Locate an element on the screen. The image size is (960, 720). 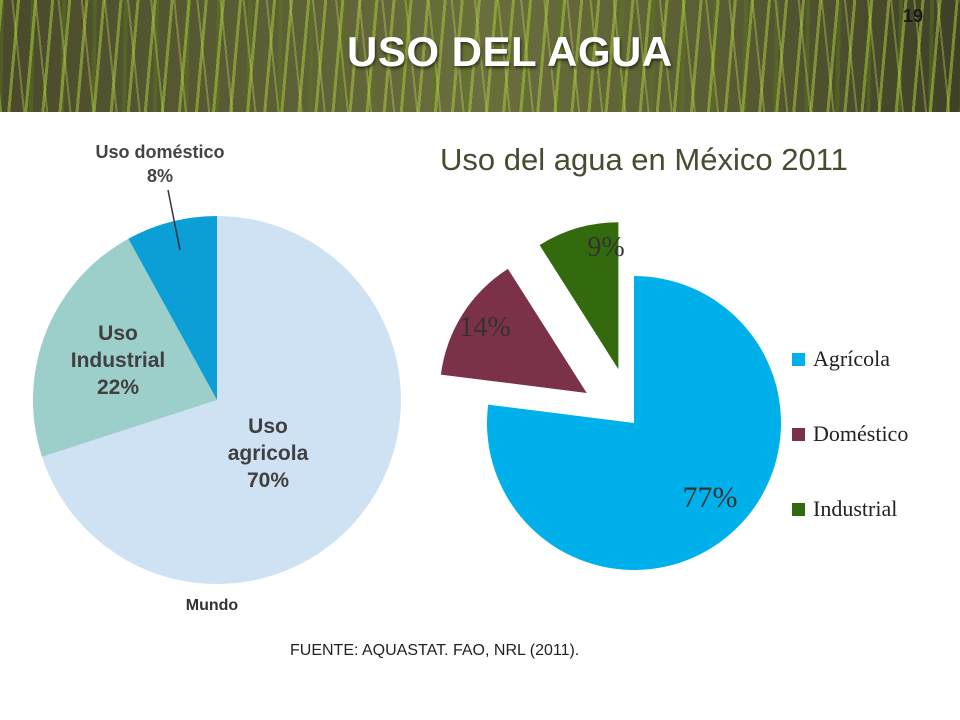
world-value-agricola: 70% is located at coordinates (268, 480).